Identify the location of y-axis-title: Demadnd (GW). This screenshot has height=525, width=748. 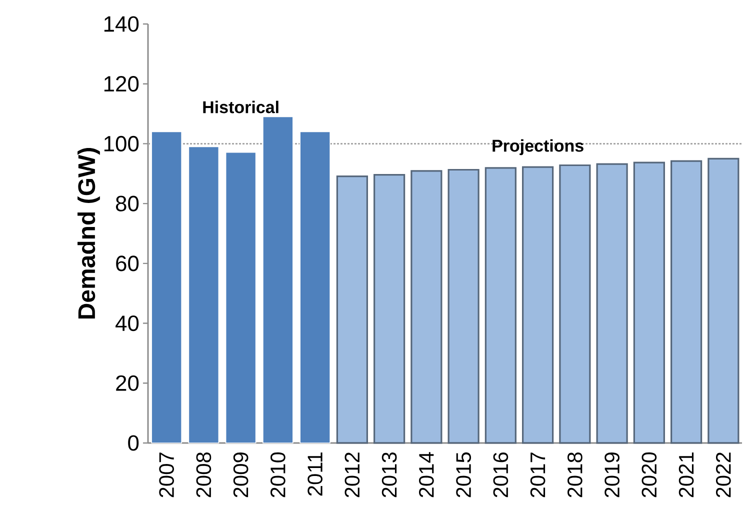
(89, 233).